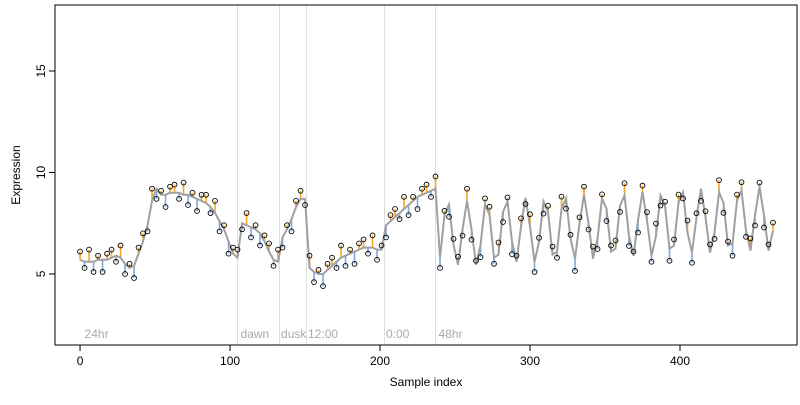 The height and width of the screenshot is (405, 800). What do you see at coordinates (97, 334) in the screenshot?
I see `annotation: 24hr` at bounding box center [97, 334].